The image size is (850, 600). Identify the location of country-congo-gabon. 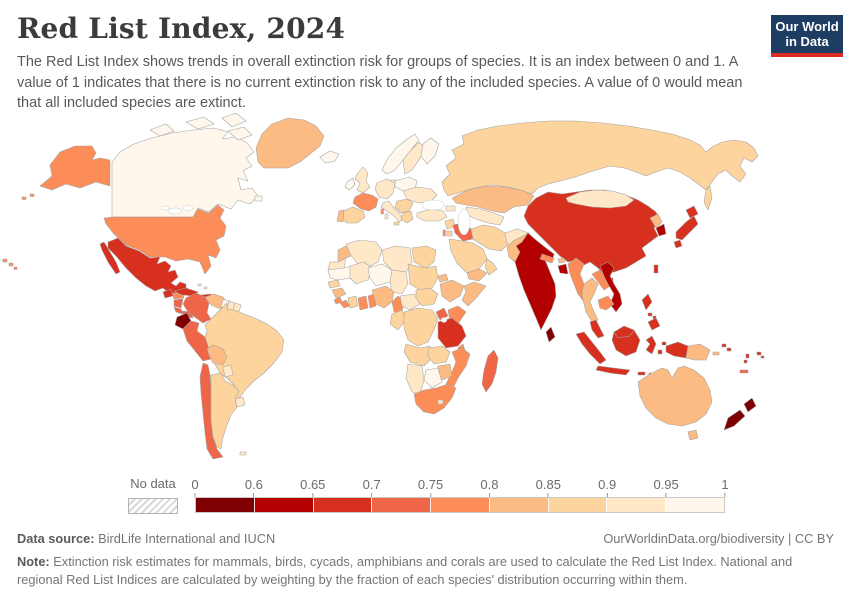
(398, 320).